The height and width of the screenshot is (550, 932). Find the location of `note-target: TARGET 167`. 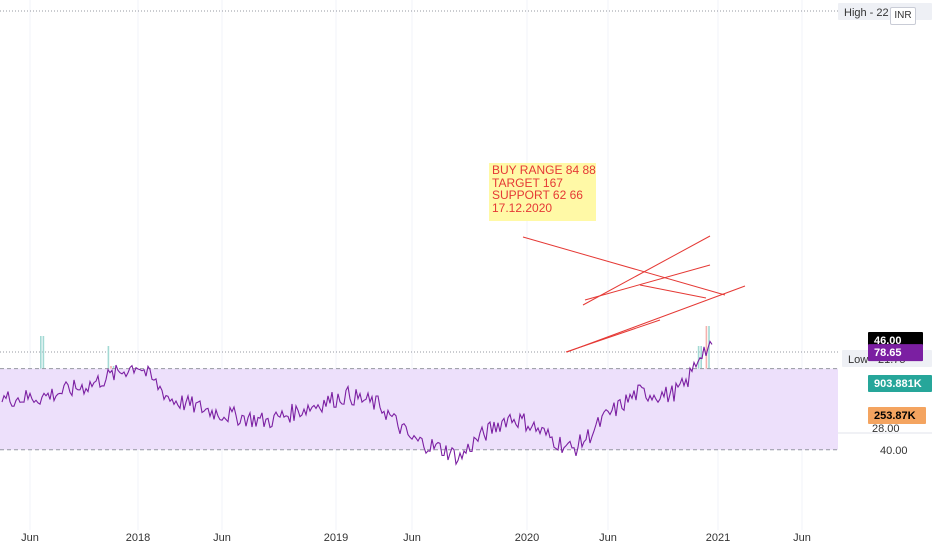

note-target: TARGET 167 is located at coordinates (527, 182).